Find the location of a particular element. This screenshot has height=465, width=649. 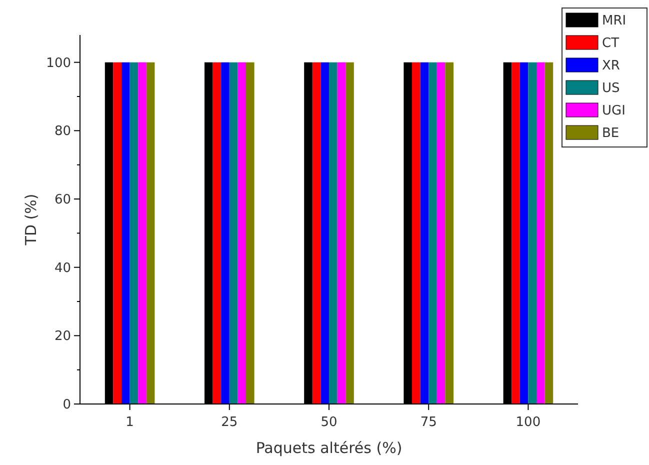

legend-label: XR is located at coordinates (611, 66).